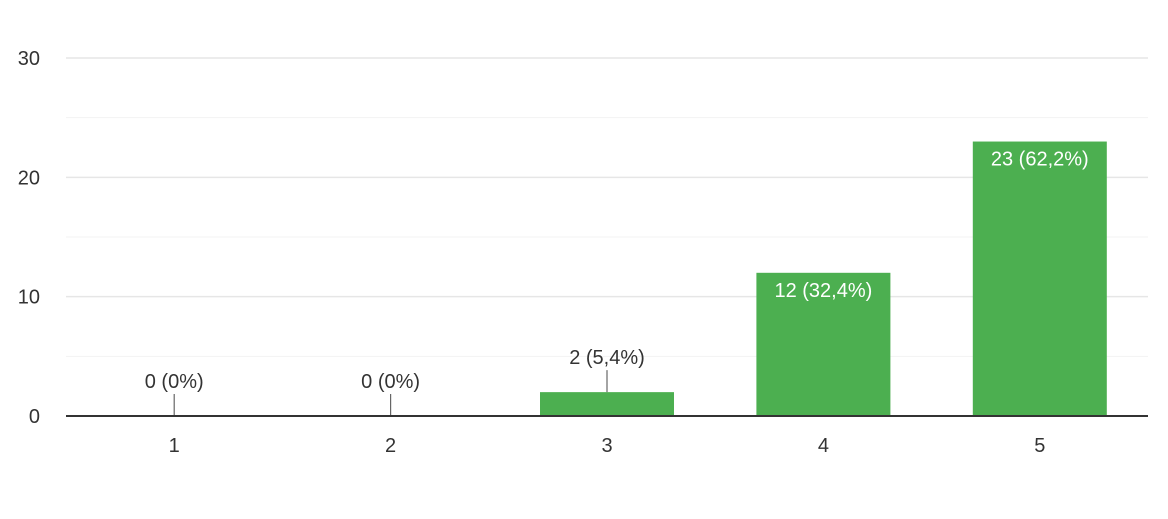 Image resolution: width=1168 pixels, height=519 pixels. I want to click on x-tick-label: 2, so click(390, 446).